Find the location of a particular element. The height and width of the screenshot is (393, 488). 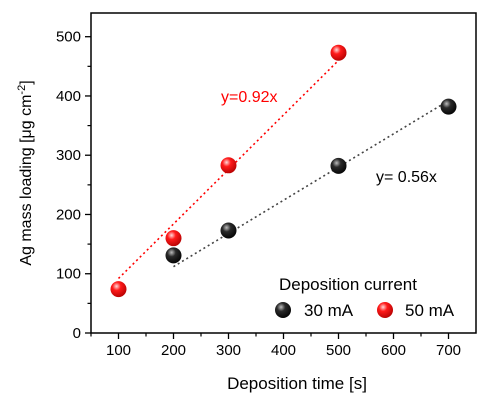

legend-marker-30ma is located at coordinates (283, 310).